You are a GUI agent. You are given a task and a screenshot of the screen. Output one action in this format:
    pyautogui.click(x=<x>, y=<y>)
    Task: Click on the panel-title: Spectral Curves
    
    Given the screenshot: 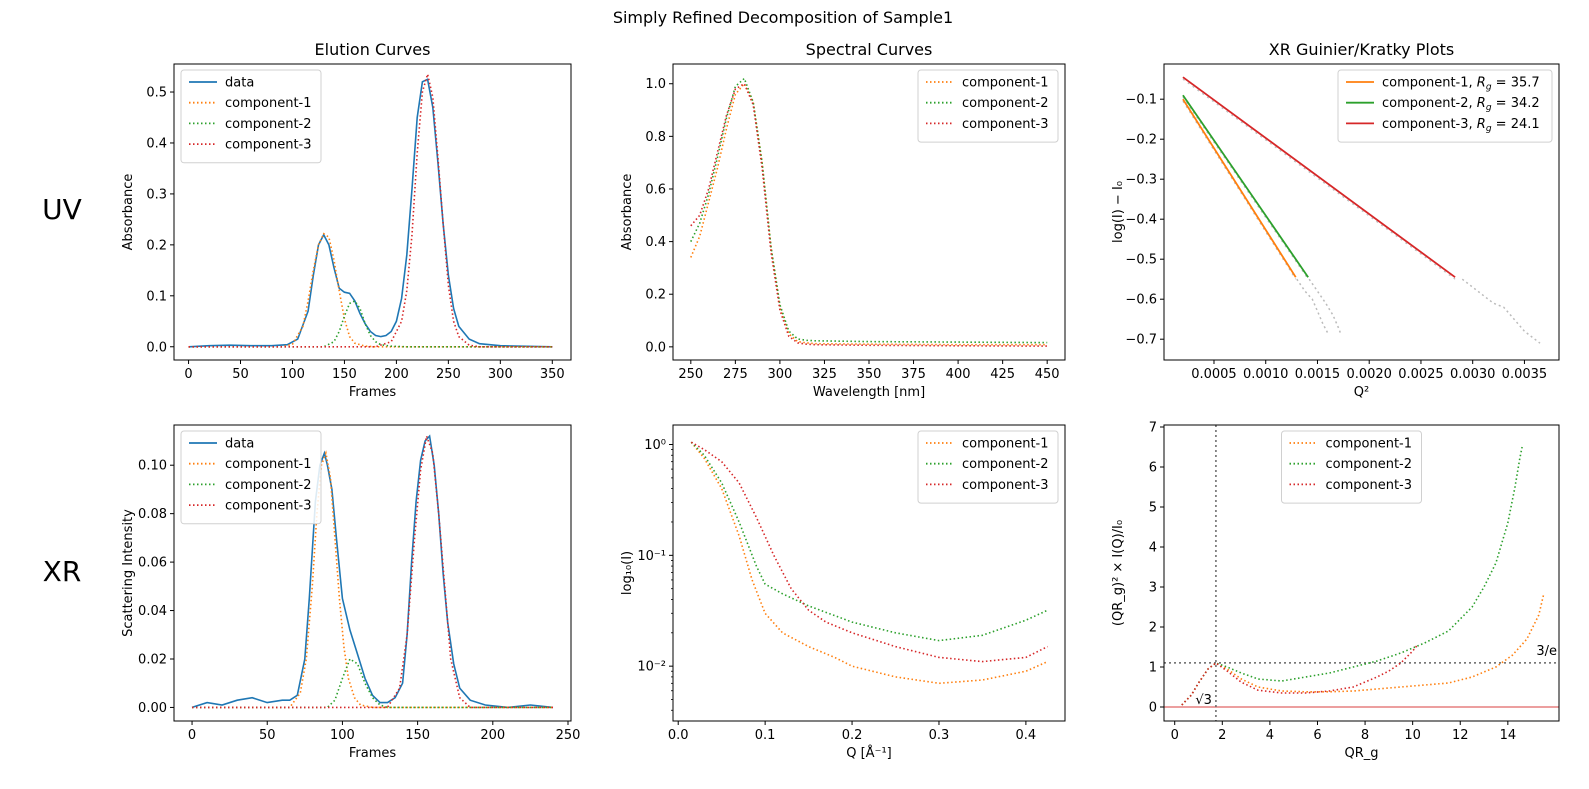 What is the action you would take?
    pyautogui.click(x=869, y=49)
    